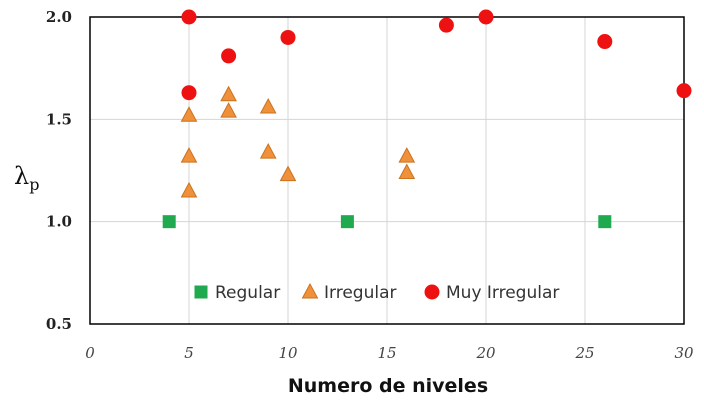 The width and height of the screenshot is (704, 402). I want to click on legend: Regular Irregular Muy Irregular, so click(376, 292).